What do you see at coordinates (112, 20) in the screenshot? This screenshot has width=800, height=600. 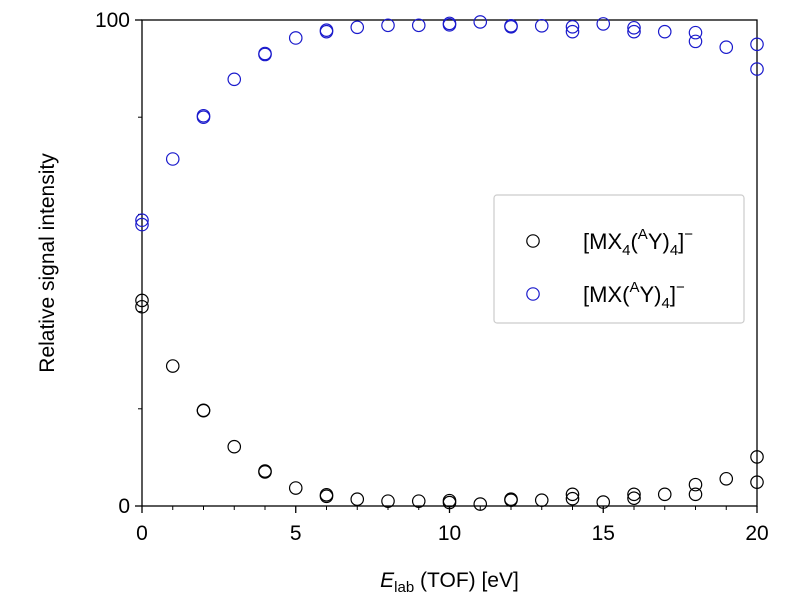 I see `y-tick-label: 100` at bounding box center [112, 20].